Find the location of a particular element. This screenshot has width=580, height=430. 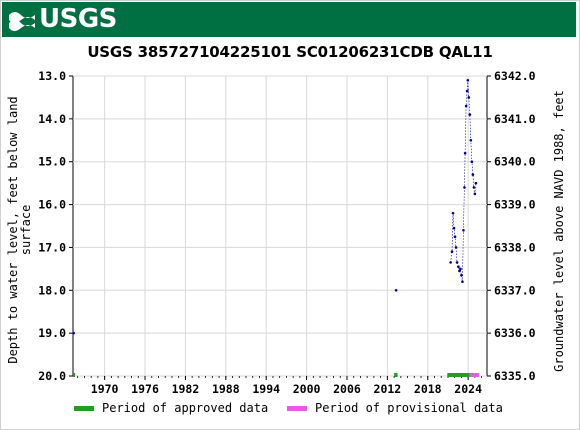

x-tick-label: 2018 is located at coordinates (428, 389).